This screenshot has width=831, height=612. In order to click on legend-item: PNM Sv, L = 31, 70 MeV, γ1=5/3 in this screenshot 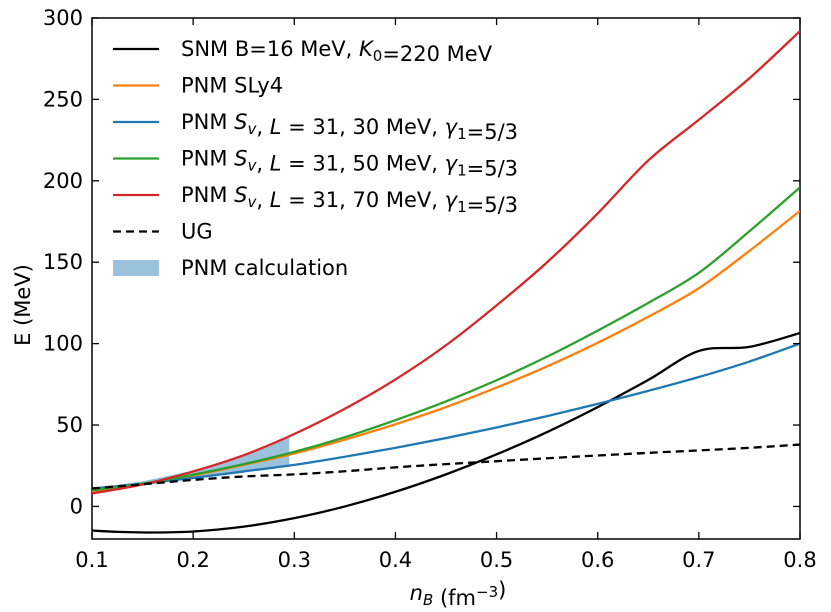, I will do `click(315, 200)`.